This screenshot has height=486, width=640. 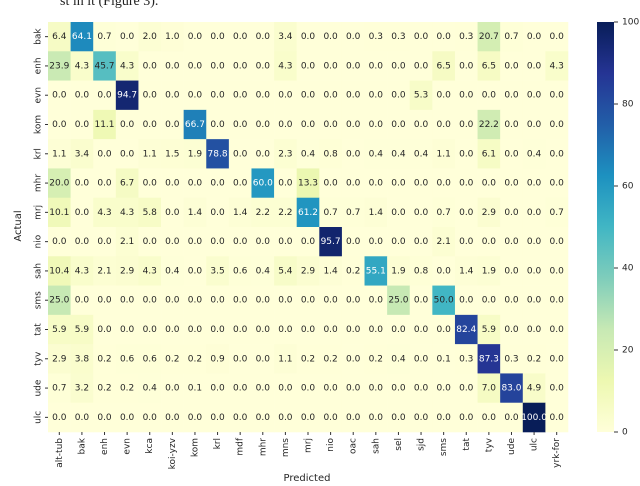 I want to click on x-tick-label: mrj, so click(x=309, y=445).